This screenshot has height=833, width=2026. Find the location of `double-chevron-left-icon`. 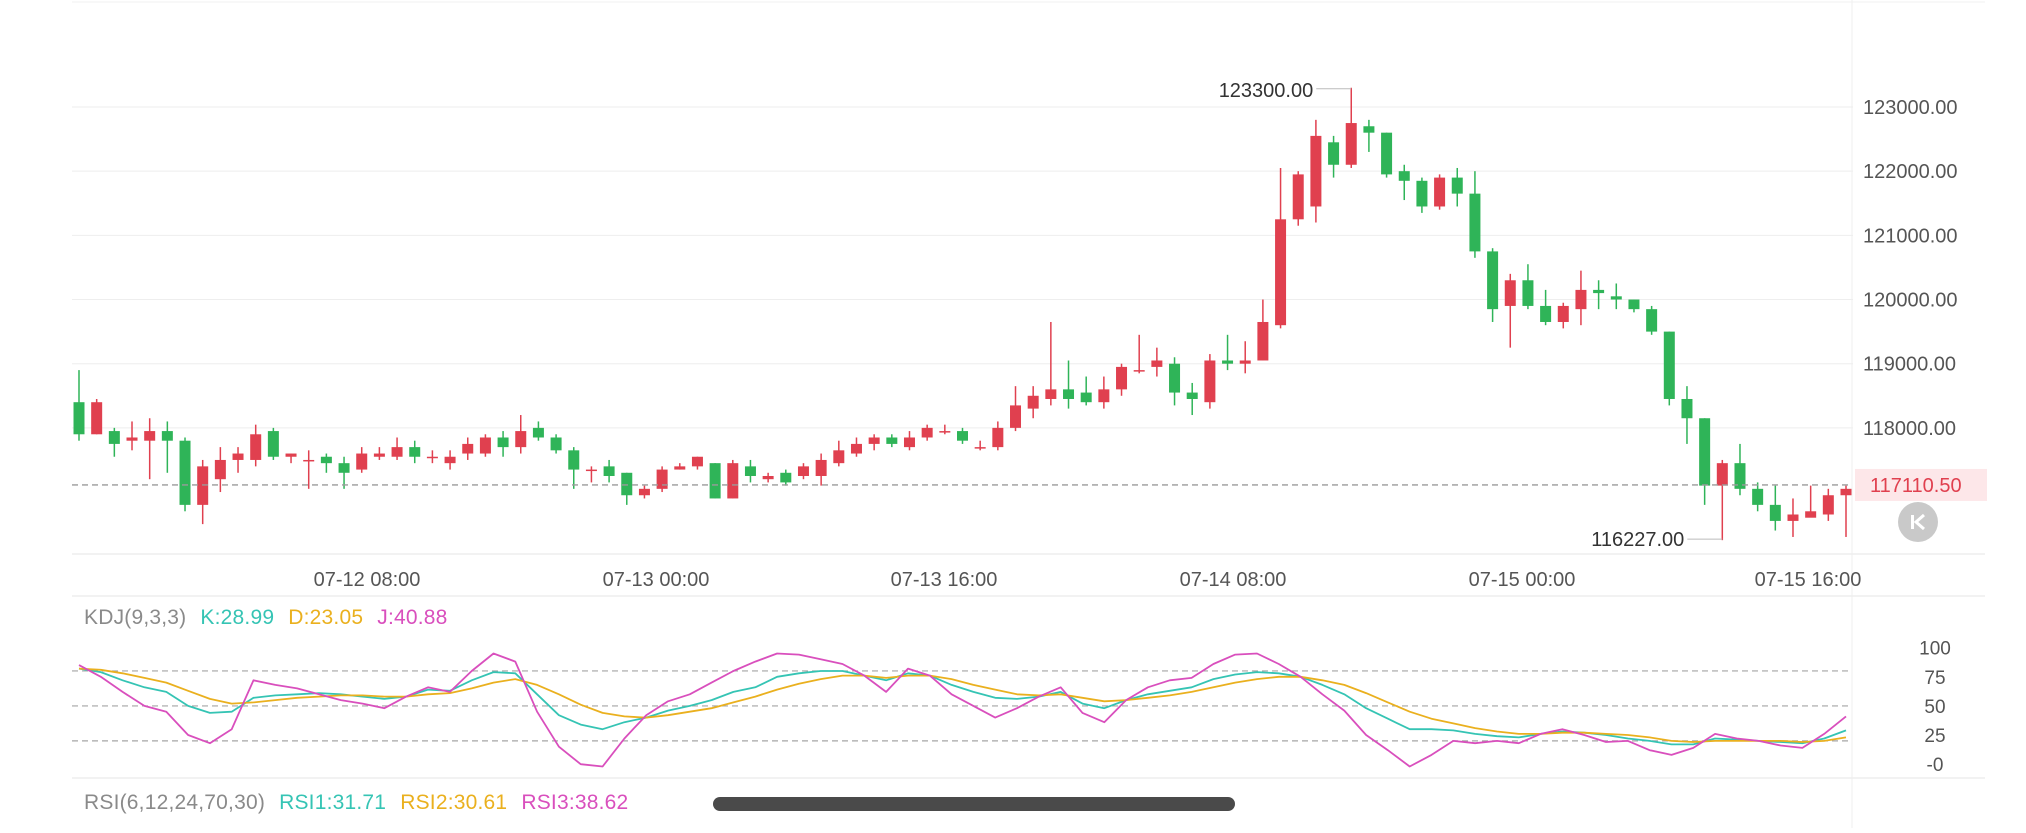

double-chevron-left-icon is located at coordinates (1918, 522).